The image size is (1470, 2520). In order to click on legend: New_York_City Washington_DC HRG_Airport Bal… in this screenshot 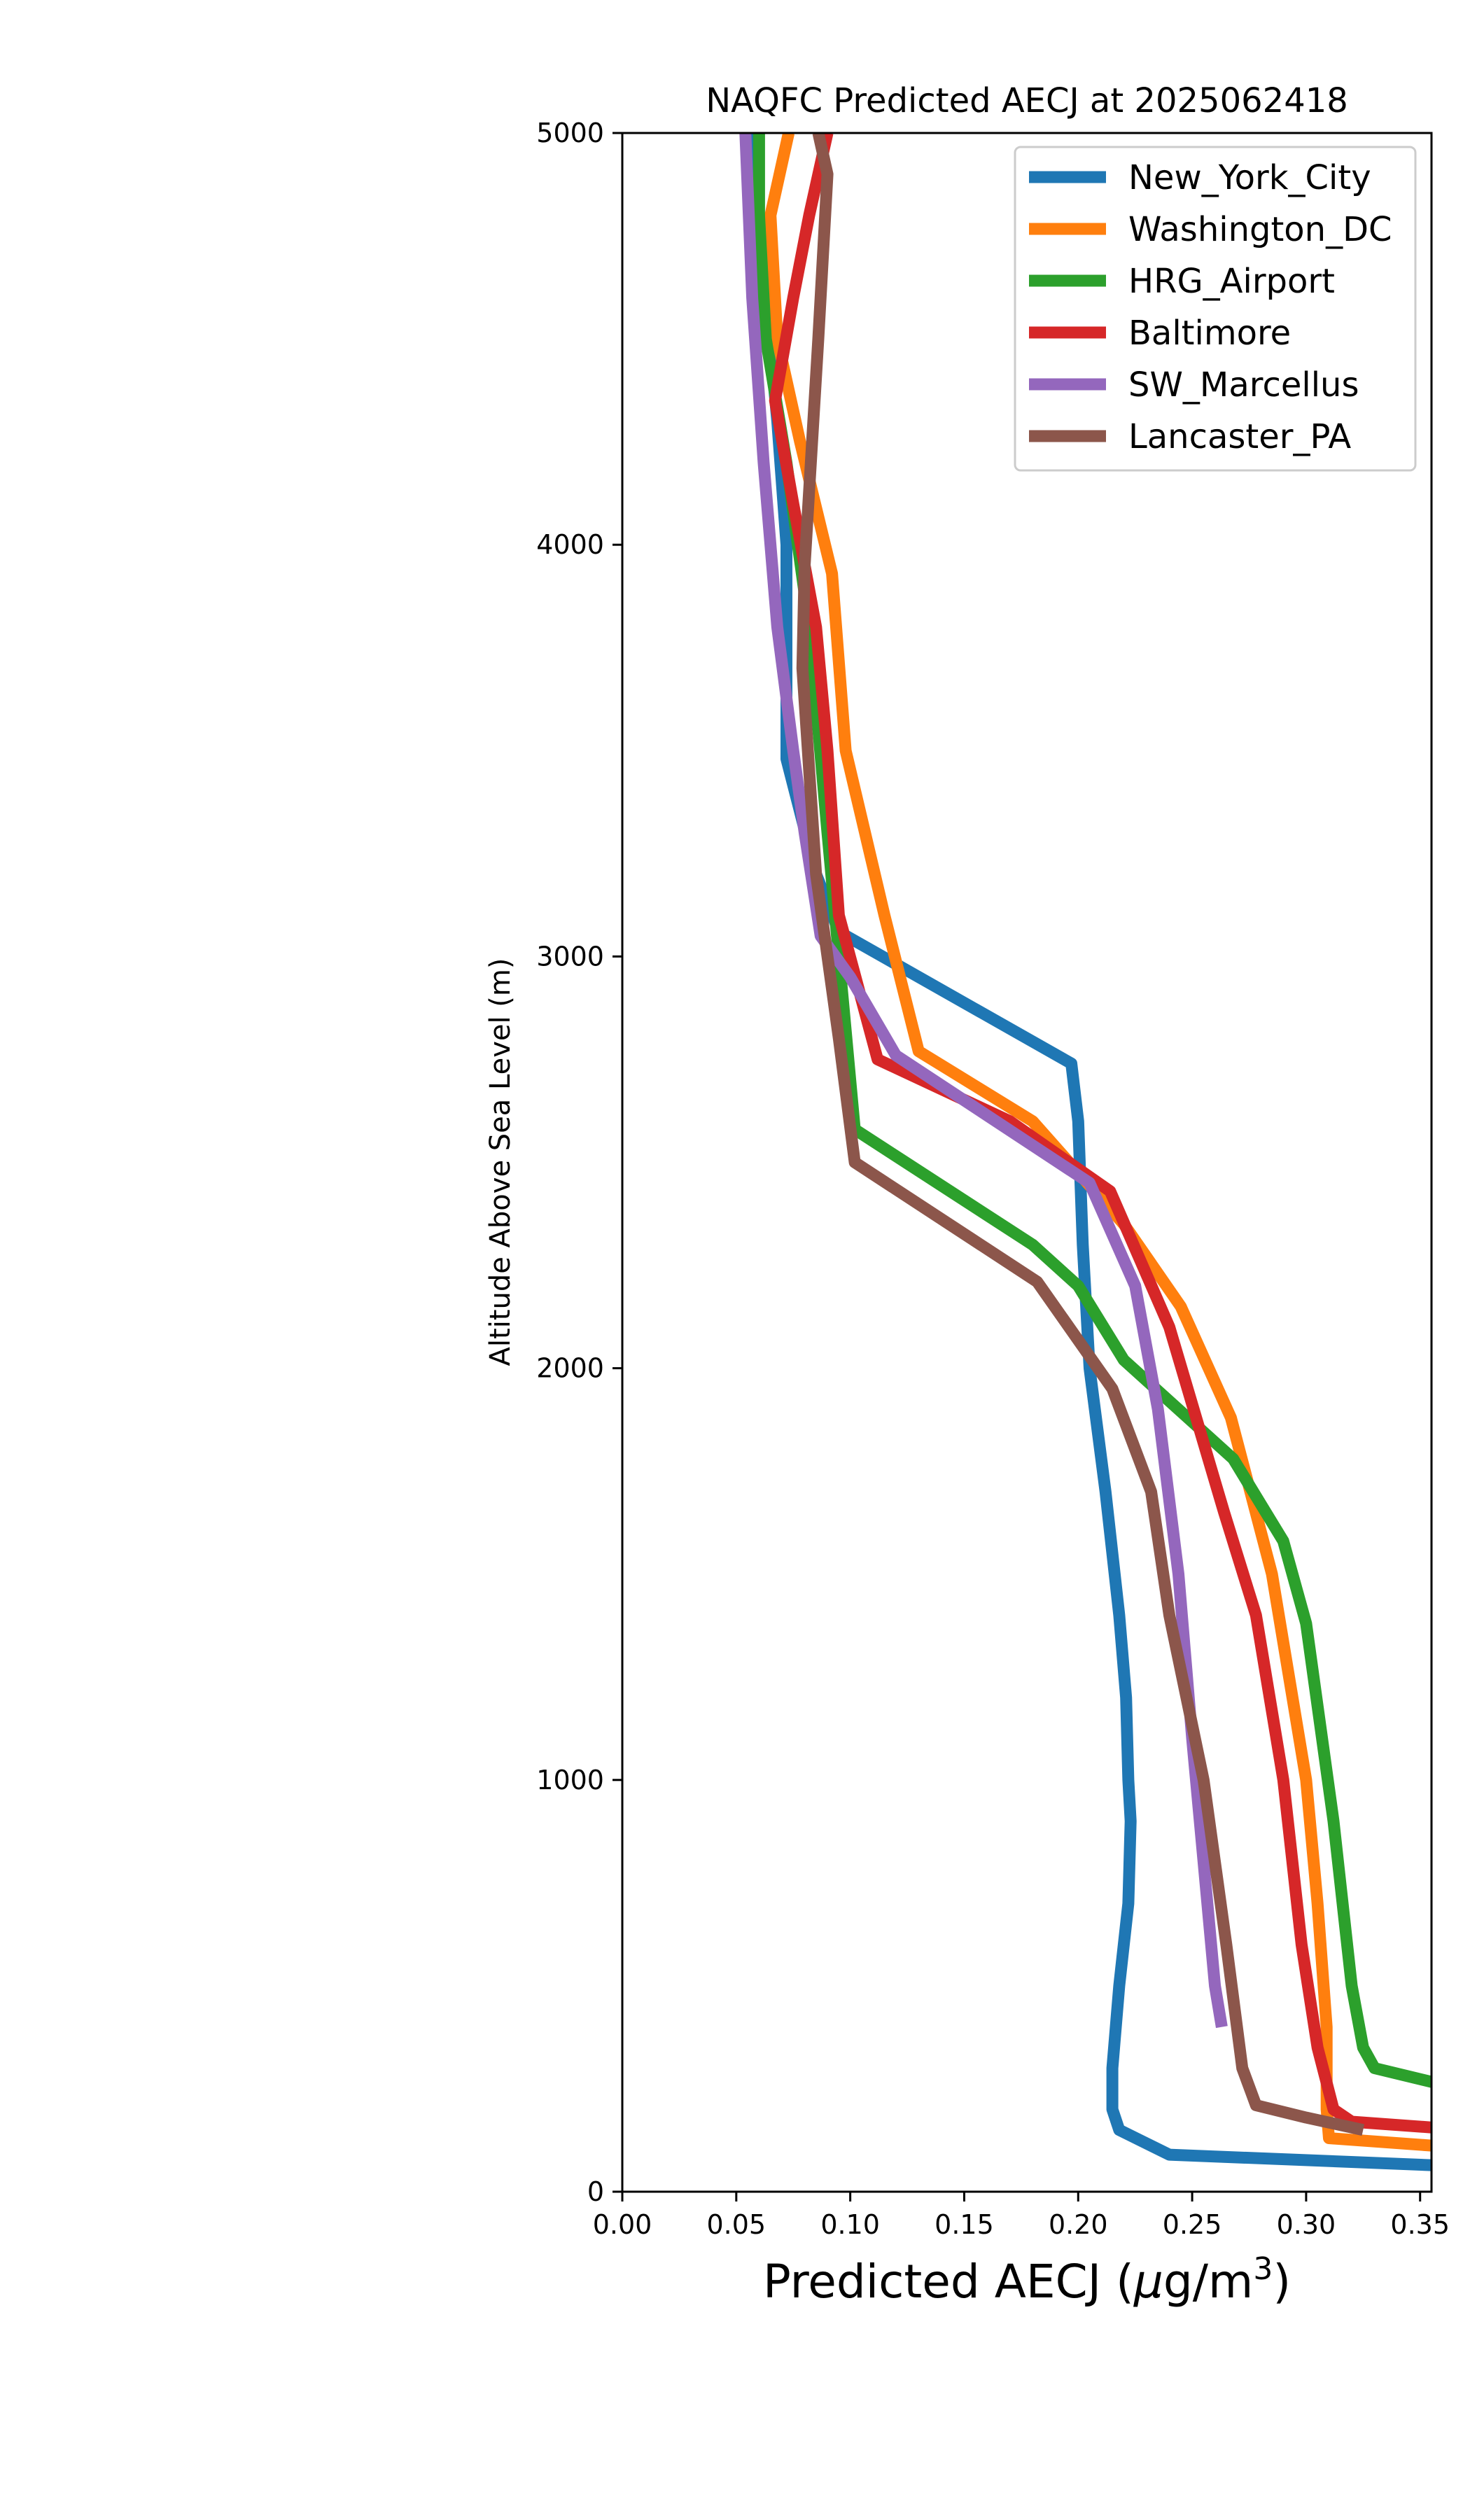, I will do `click(1215, 309)`.